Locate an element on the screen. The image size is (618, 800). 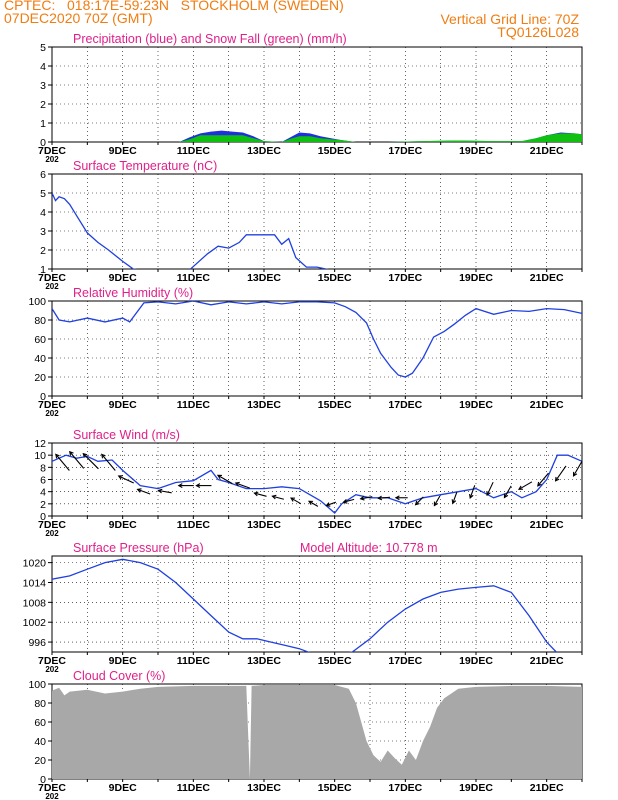
header-grid-note: Vertical Grid Line: 70Z is located at coordinates (509, 19).